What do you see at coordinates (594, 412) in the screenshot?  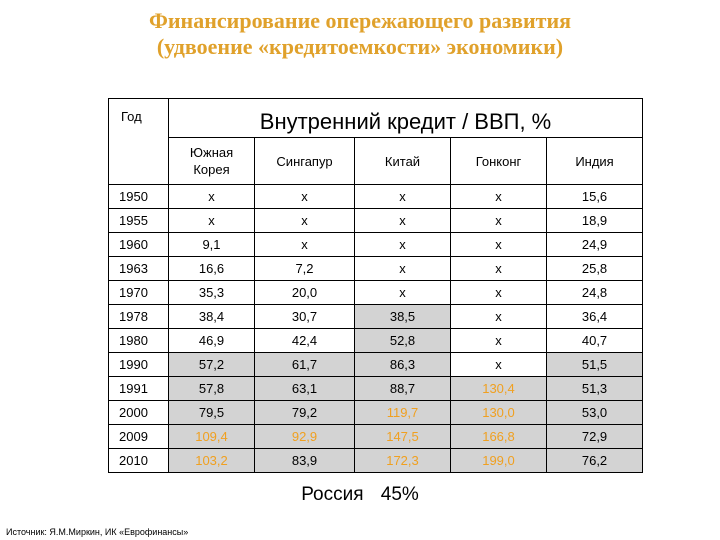 I see `value-cell: 53,0` at bounding box center [594, 412].